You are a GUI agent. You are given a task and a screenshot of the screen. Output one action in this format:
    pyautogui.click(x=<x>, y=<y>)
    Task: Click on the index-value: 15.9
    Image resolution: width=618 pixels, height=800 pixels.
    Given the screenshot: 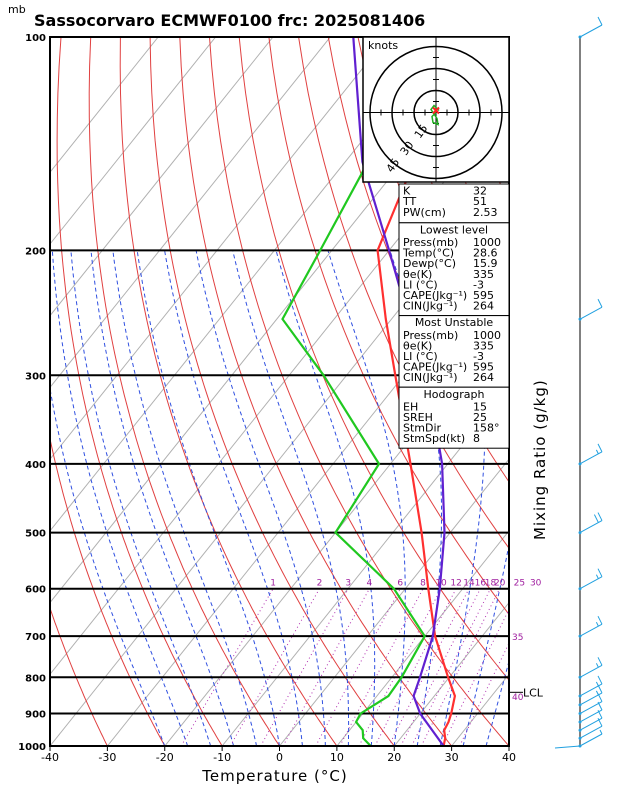 What is the action you would take?
    pyautogui.click(x=485, y=263)
    